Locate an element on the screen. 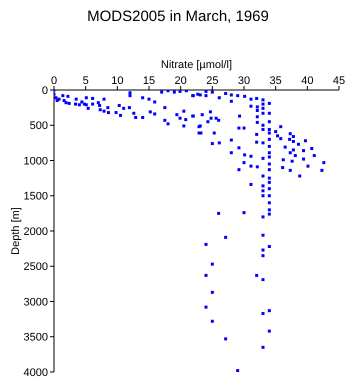 This screenshot has height=384, width=348. y-tick-label: 0 is located at coordinates (45, 90).